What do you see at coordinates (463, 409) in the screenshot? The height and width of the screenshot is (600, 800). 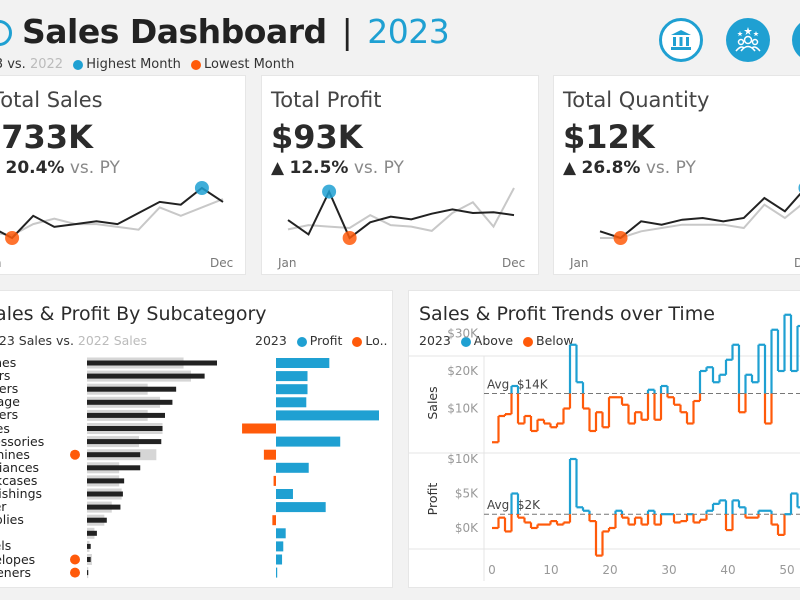 I see `y-tick-label: $10K` at bounding box center [463, 409].